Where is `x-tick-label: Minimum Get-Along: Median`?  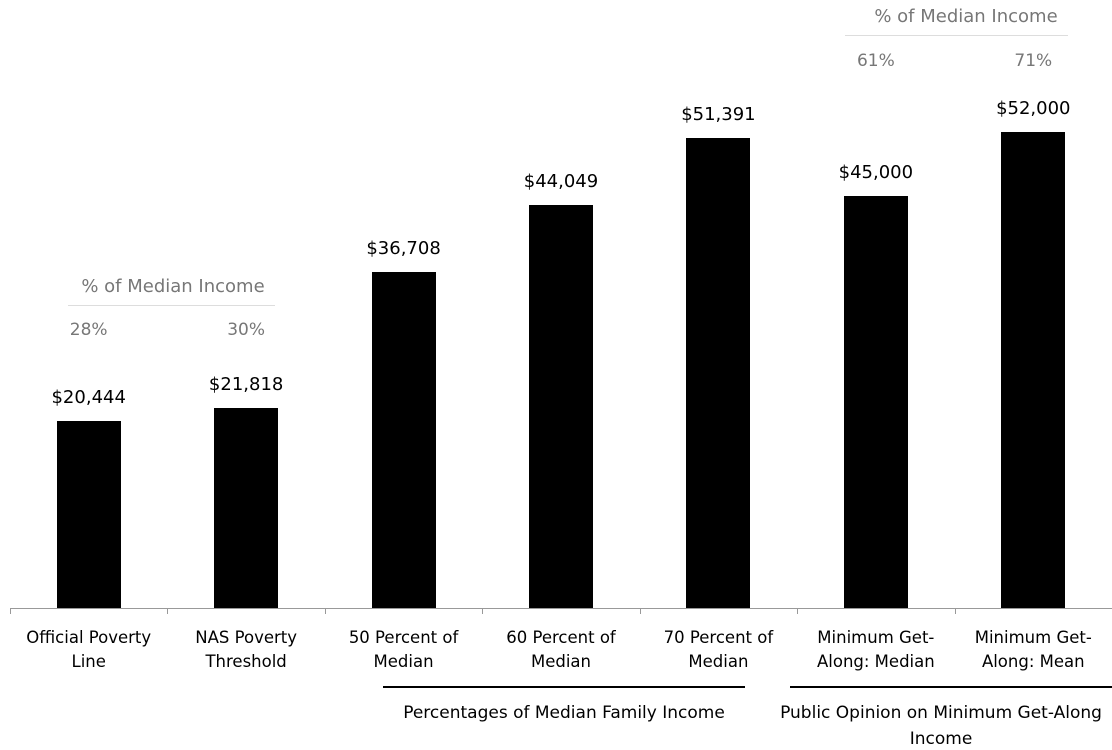
x-tick-label: Minimum Get-Along: Median is located at coordinates (875, 649).